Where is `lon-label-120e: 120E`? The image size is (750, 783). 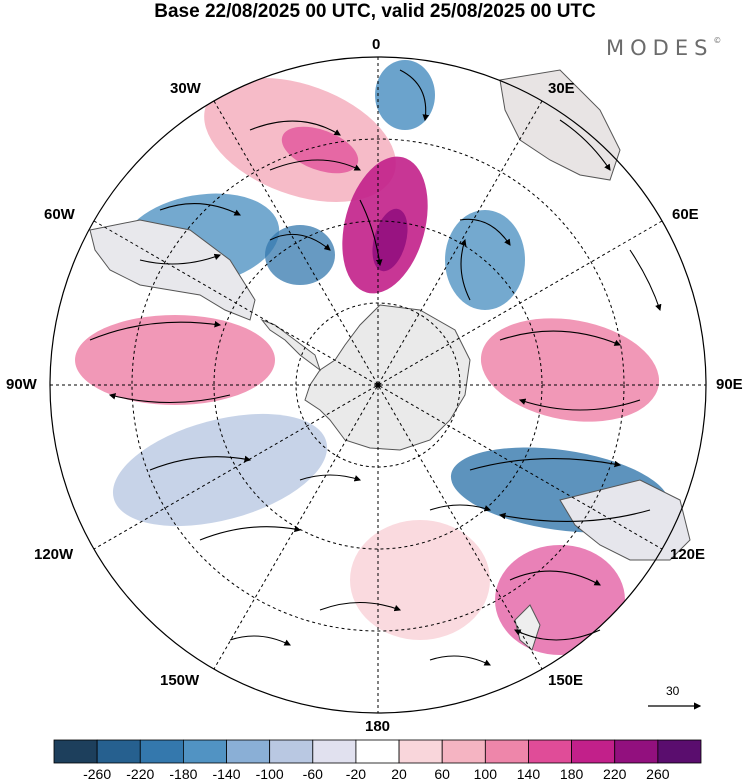 lon-label-120e: 120E is located at coordinates (688, 554).